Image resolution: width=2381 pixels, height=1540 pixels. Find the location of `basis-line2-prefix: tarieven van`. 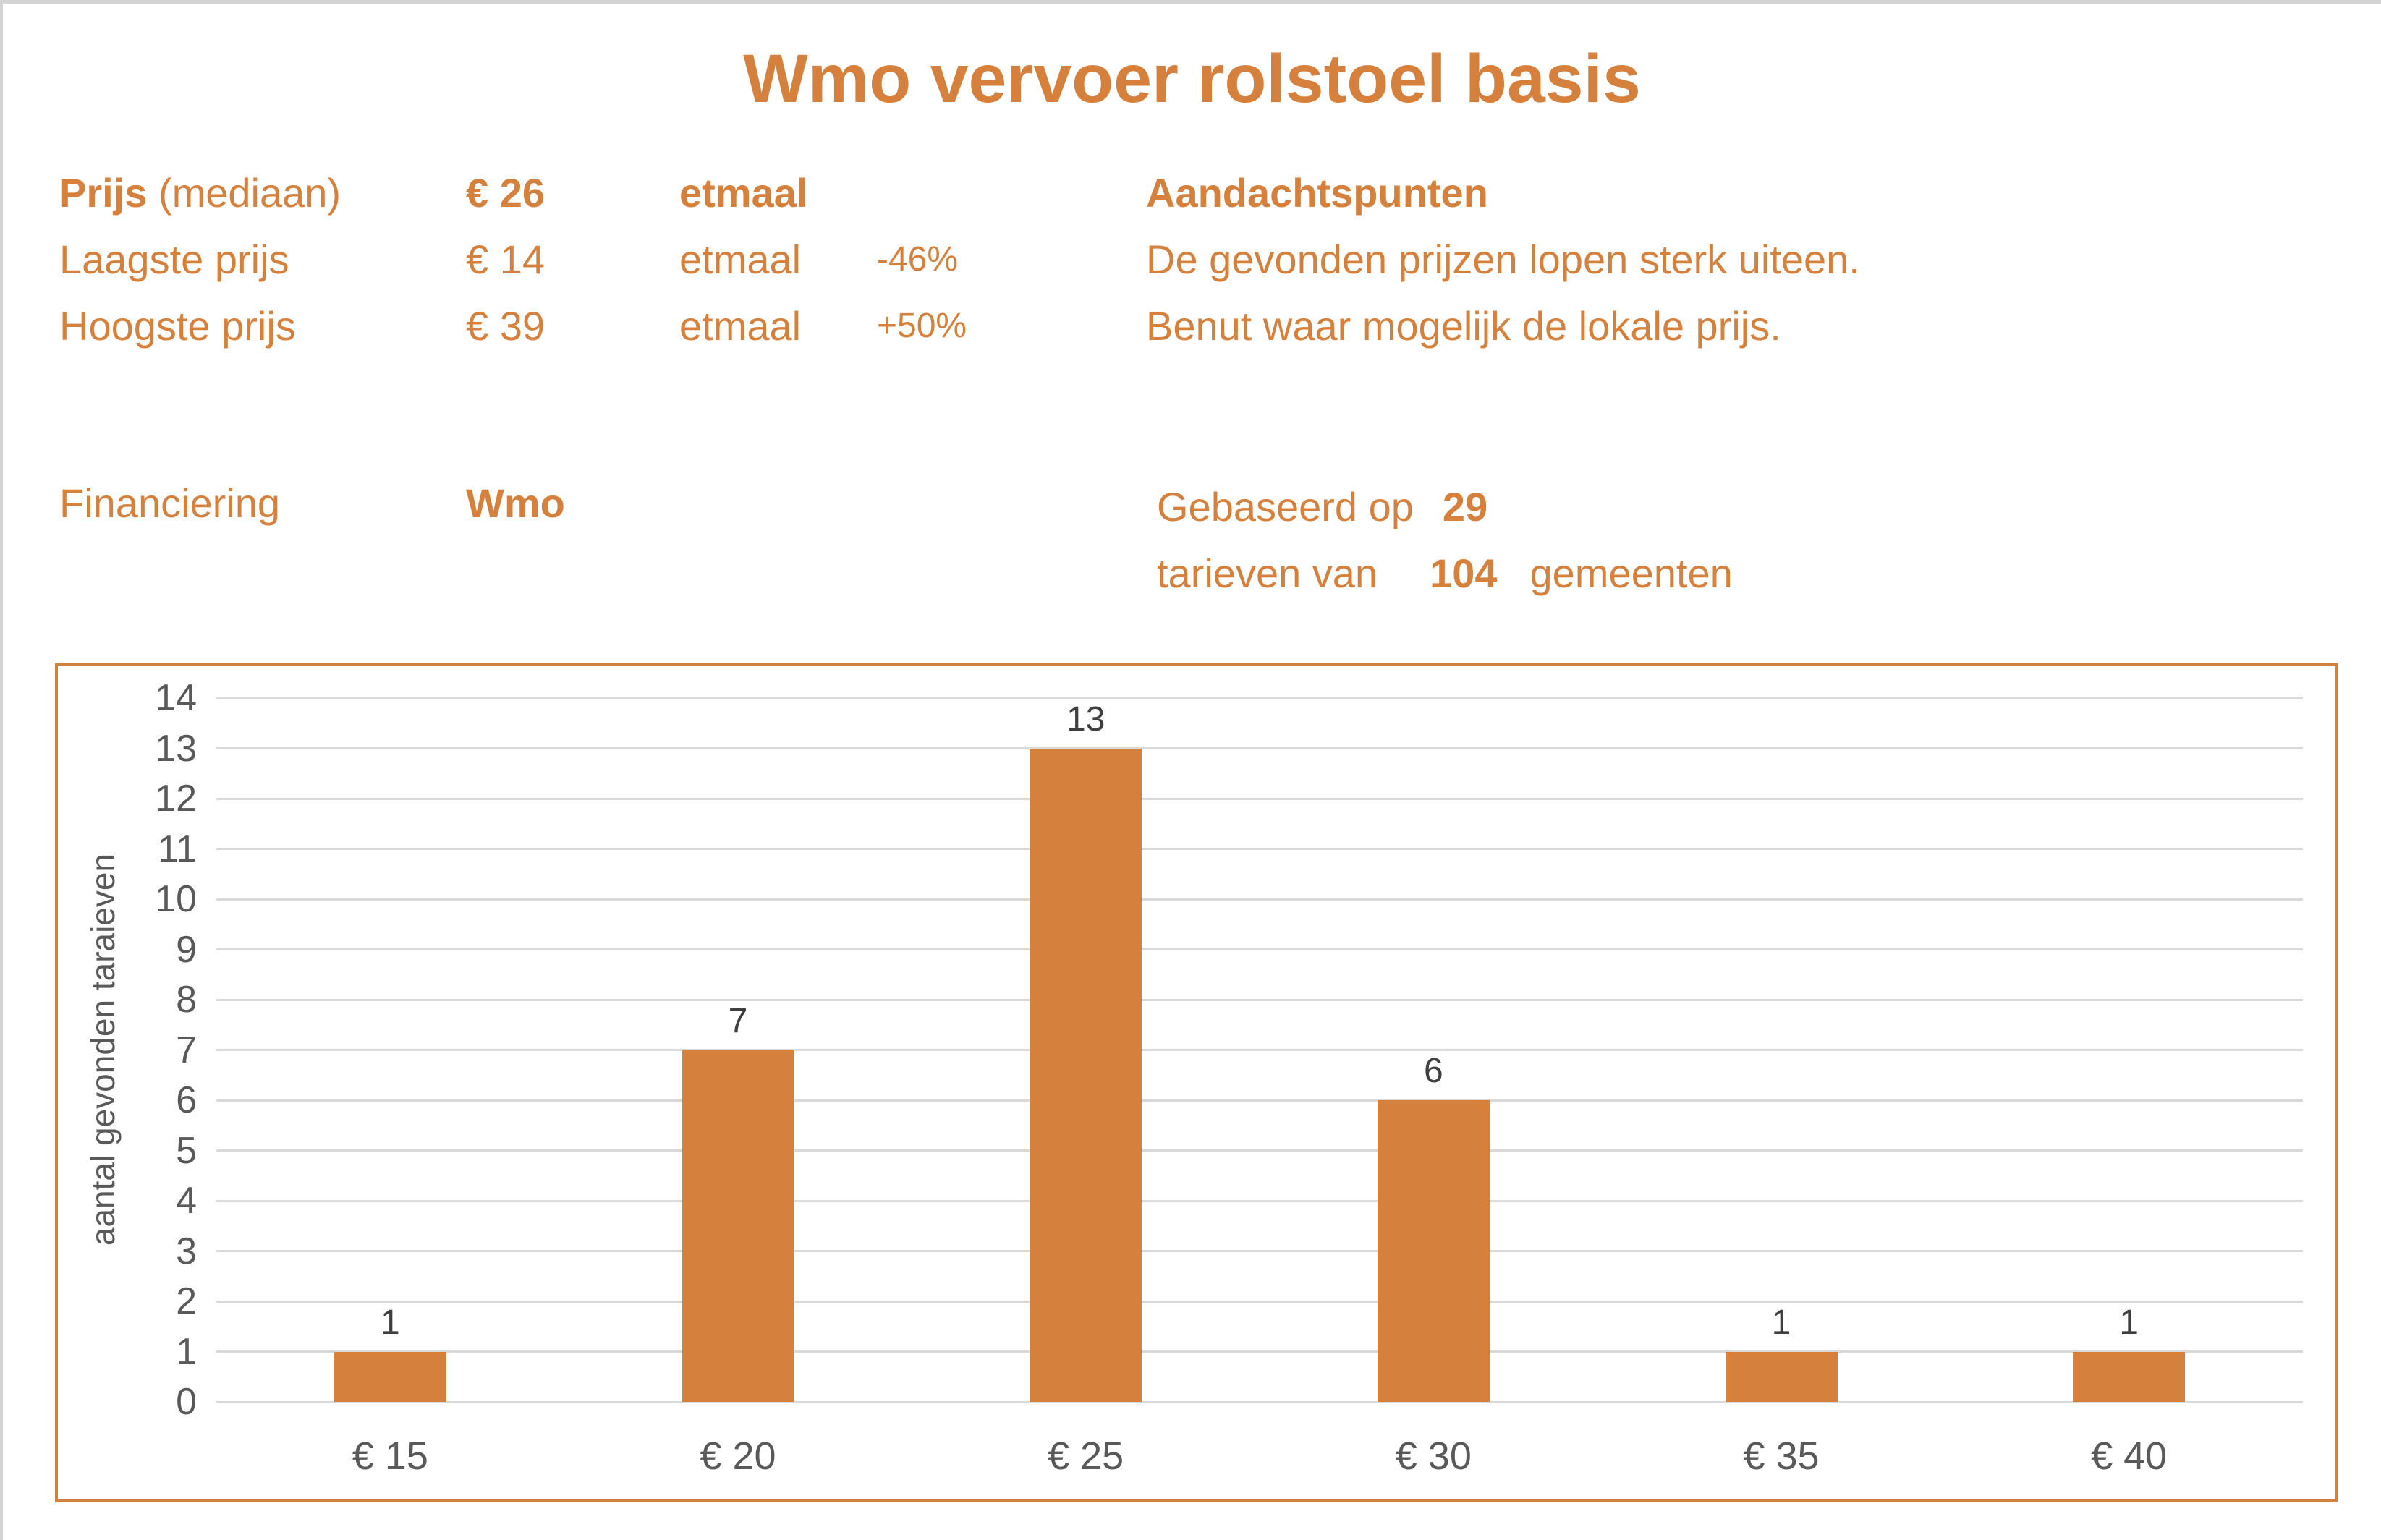

basis-line2-prefix: tarieven van is located at coordinates (1267, 573).